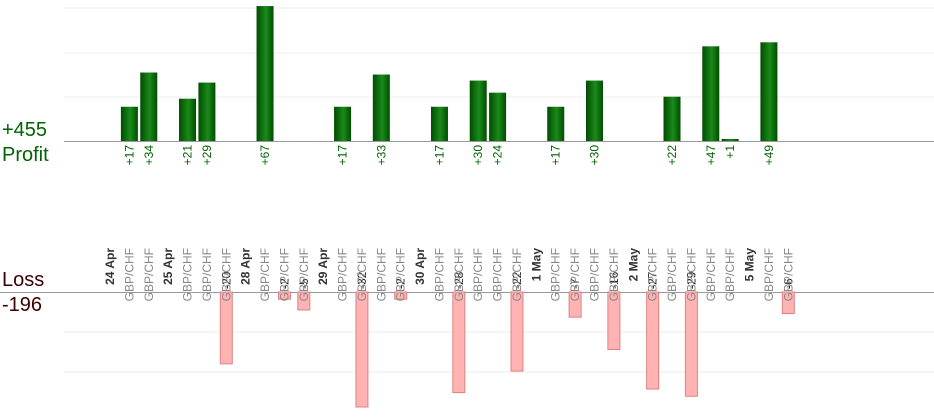 This screenshot has width=934, height=420. I want to click on profit-value-label: +22, so click(672, 155).